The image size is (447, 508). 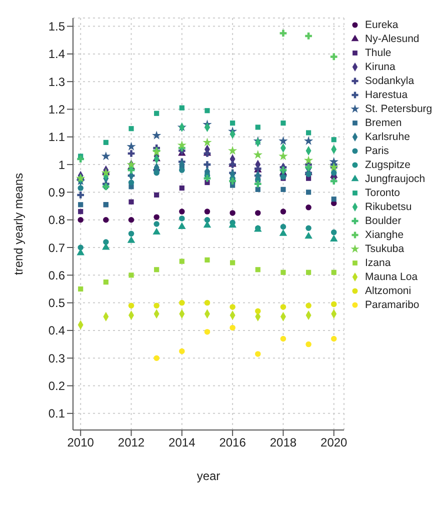 I want to click on y-axis-title: trend yearly means, so click(x=18, y=224).